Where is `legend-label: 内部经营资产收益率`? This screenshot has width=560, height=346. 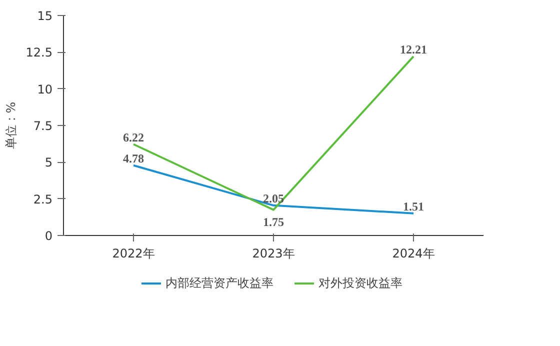 legend-label: 内部经营资产收益率 is located at coordinates (220, 283).